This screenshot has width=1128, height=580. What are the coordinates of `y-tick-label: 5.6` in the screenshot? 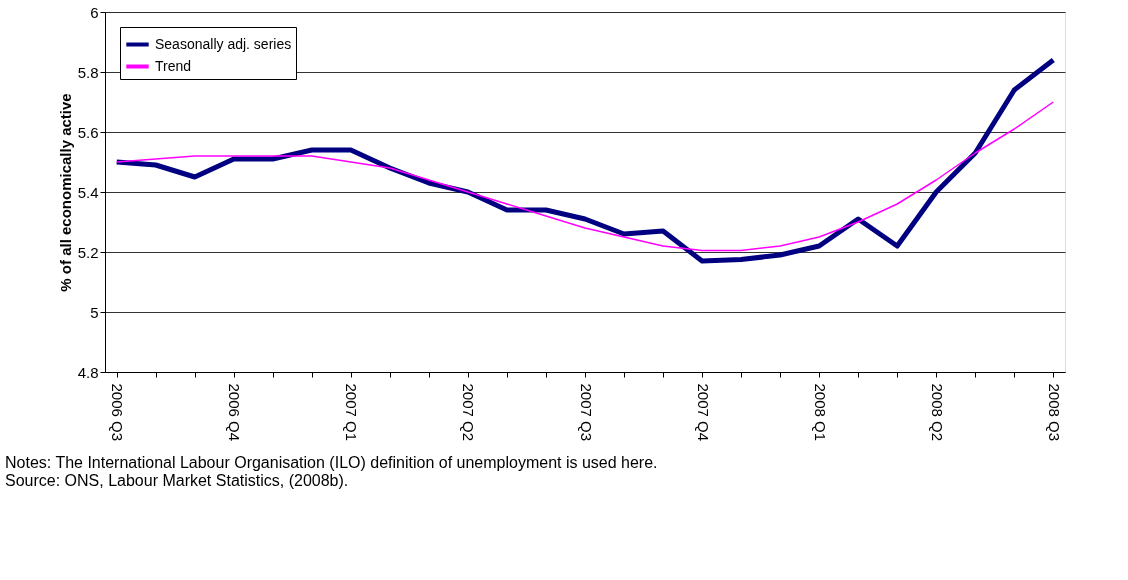 It's located at (88, 132).